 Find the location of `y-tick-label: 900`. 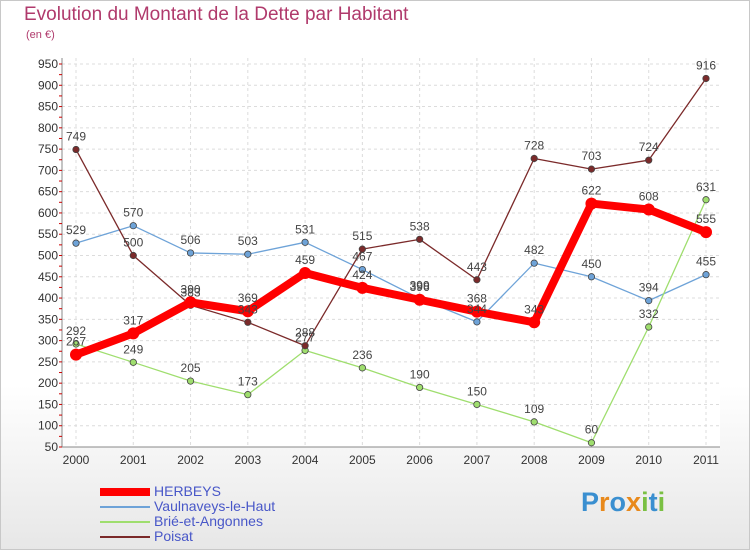

y-tick-label: 900 is located at coordinates (48, 85).